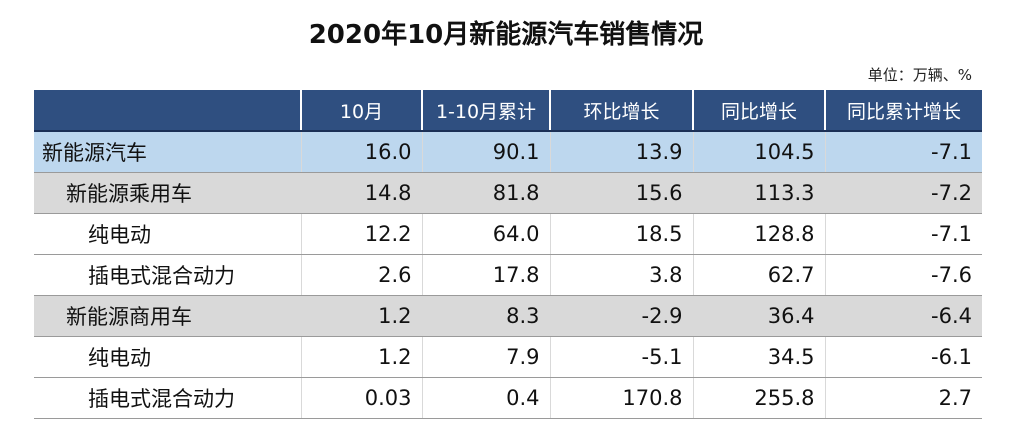 Image resolution: width=1012 pixels, height=438 pixels. What do you see at coordinates (361, 234) in the screenshot?
I see `cell-october: 12.2` at bounding box center [361, 234].